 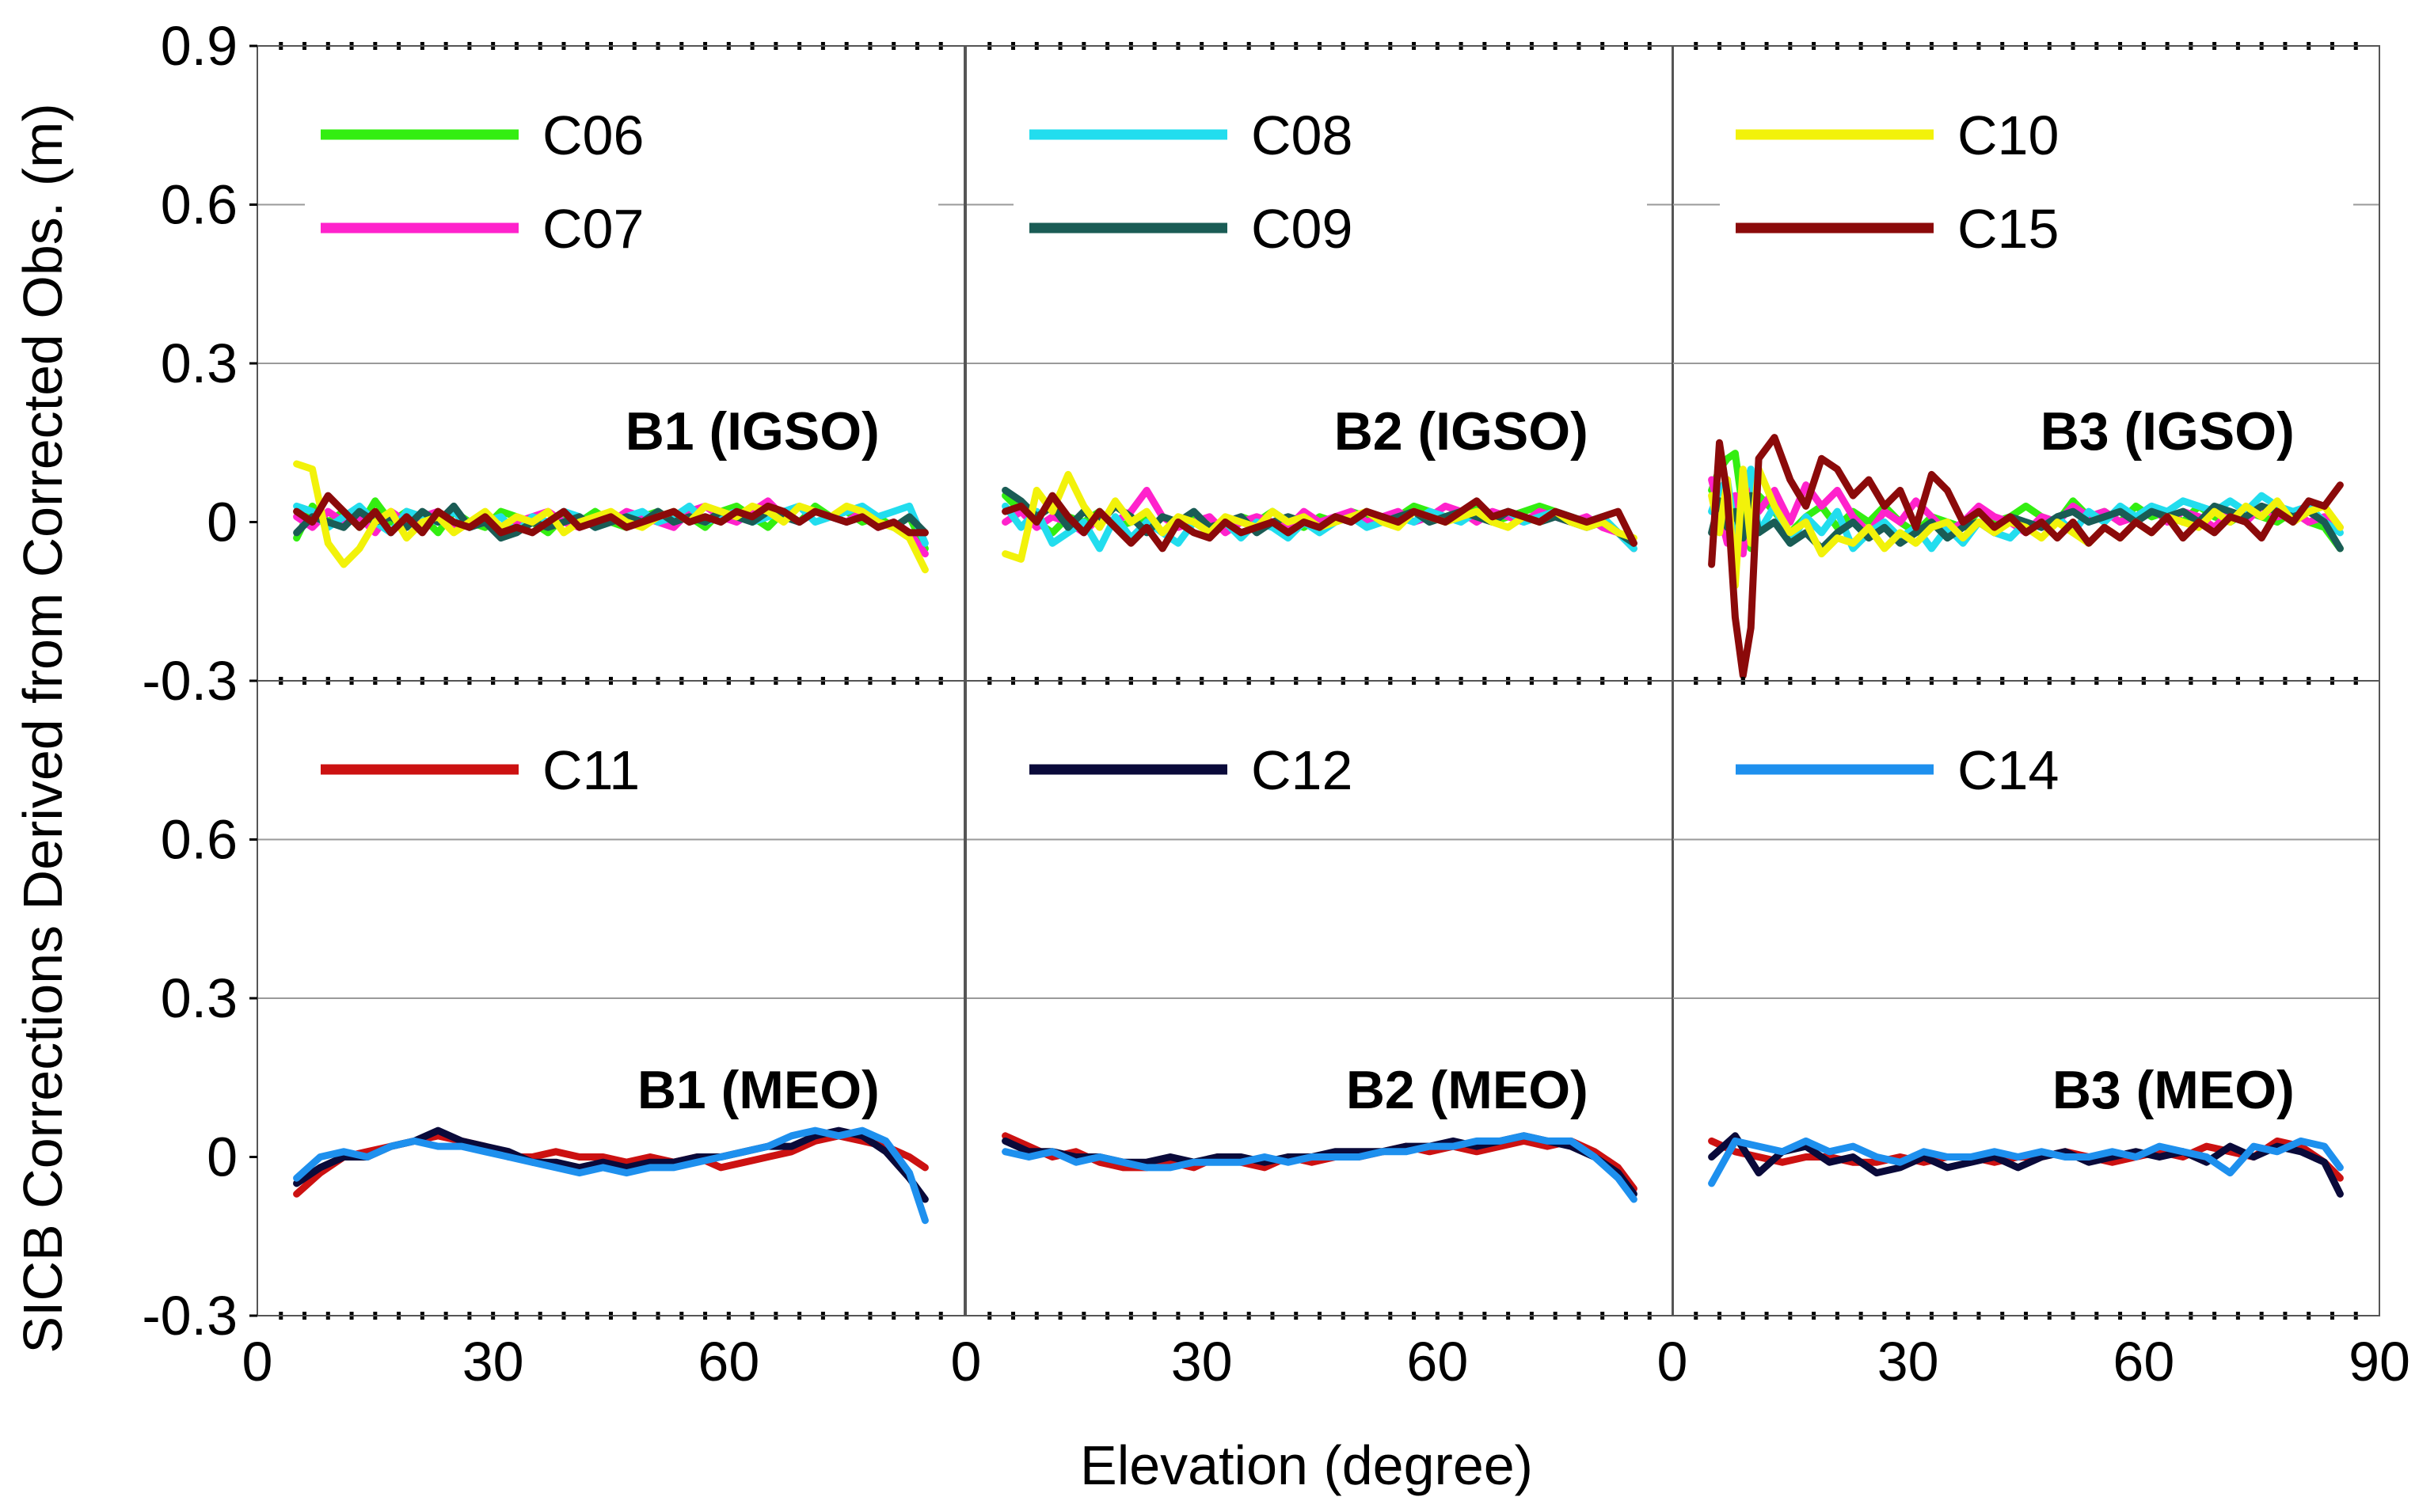 I want to click on legend-item-c06: C06, so click(x=621, y=134).